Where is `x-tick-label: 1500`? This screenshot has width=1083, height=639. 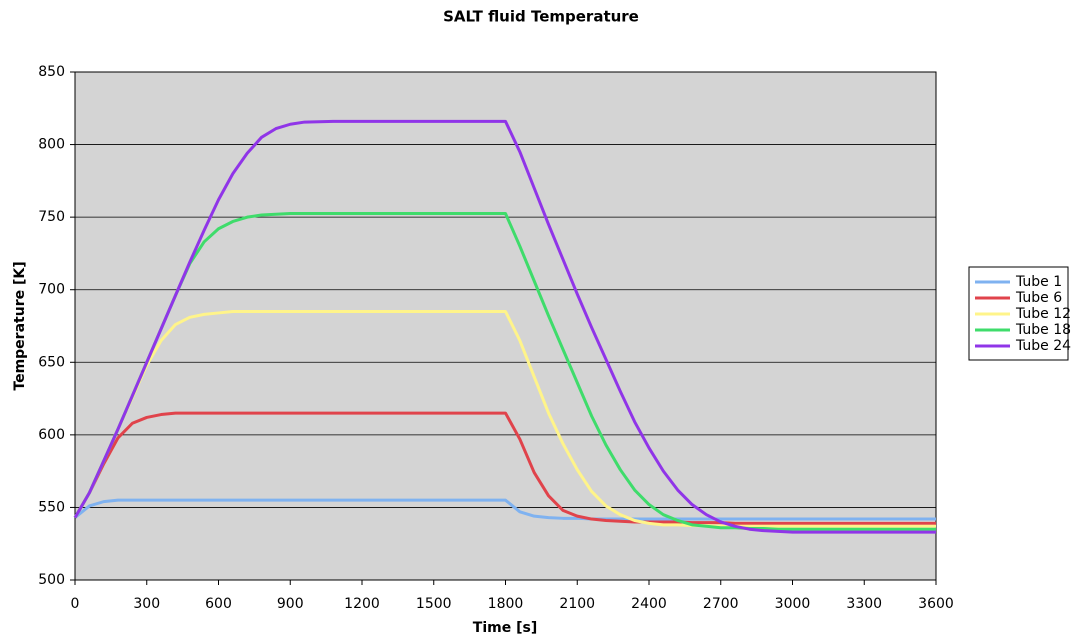
x-tick-label: 1500 is located at coordinates (434, 604).